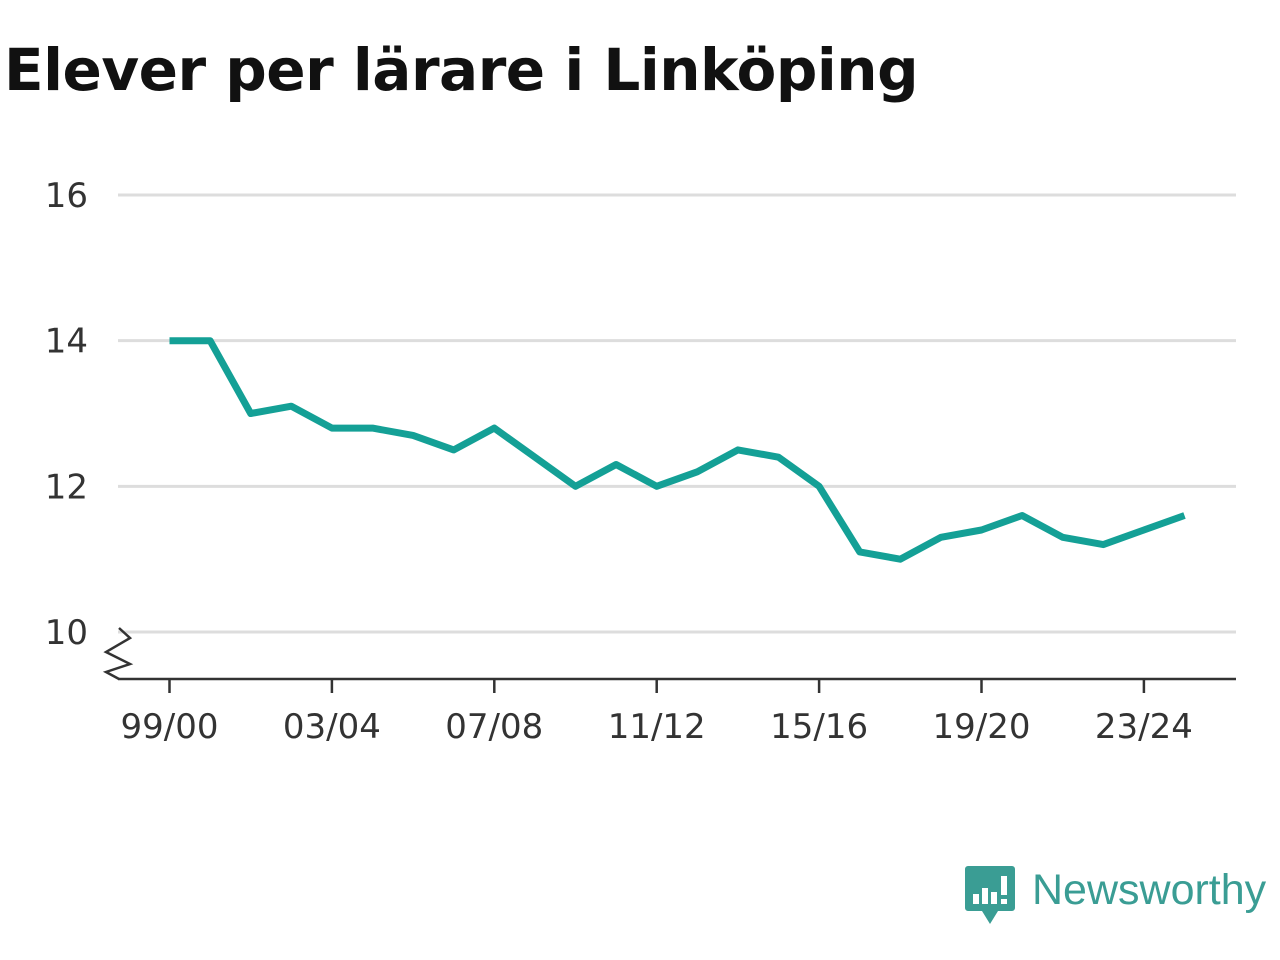 The image size is (1280, 960). I want to click on y-tick-label: 14, so click(66, 342).